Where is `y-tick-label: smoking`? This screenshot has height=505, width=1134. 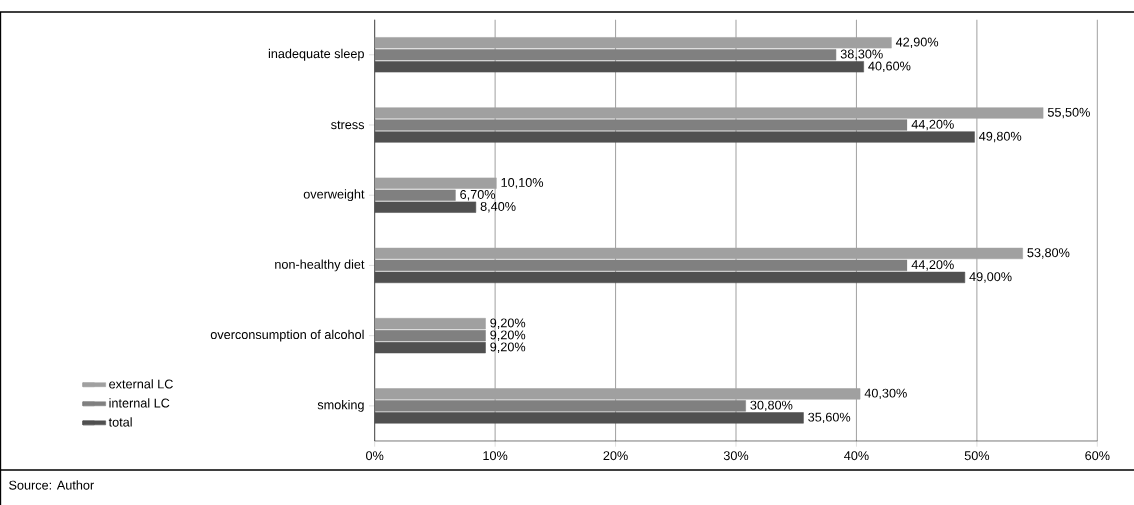 y-tick-label: smoking is located at coordinates (340, 405).